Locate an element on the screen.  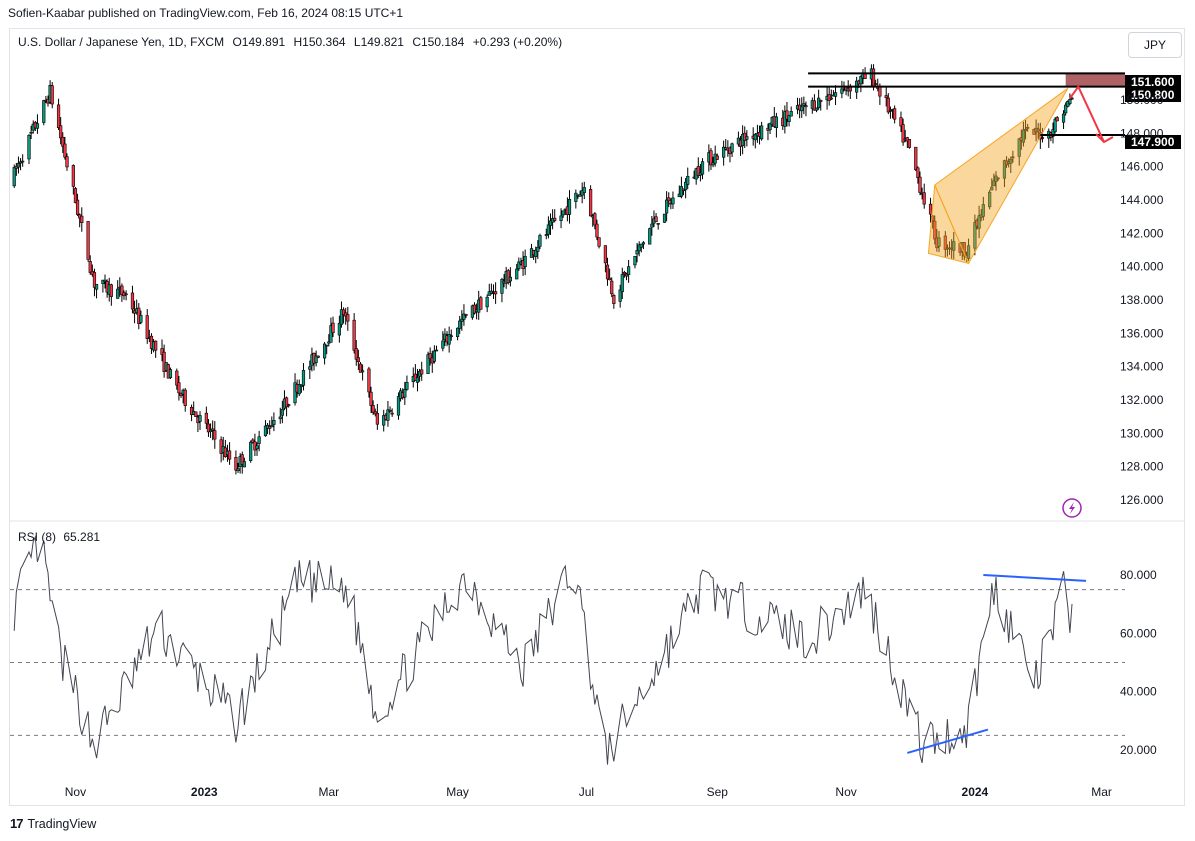
price-tick-label: 130.000 is located at coordinates (1142, 433).